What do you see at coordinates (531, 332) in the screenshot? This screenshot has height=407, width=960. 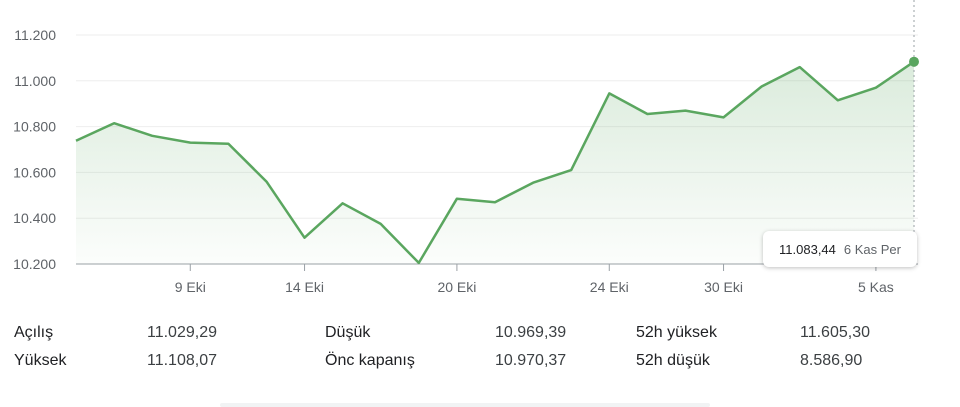 I see `stat-value-low: 10.969,39` at bounding box center [531, 332].